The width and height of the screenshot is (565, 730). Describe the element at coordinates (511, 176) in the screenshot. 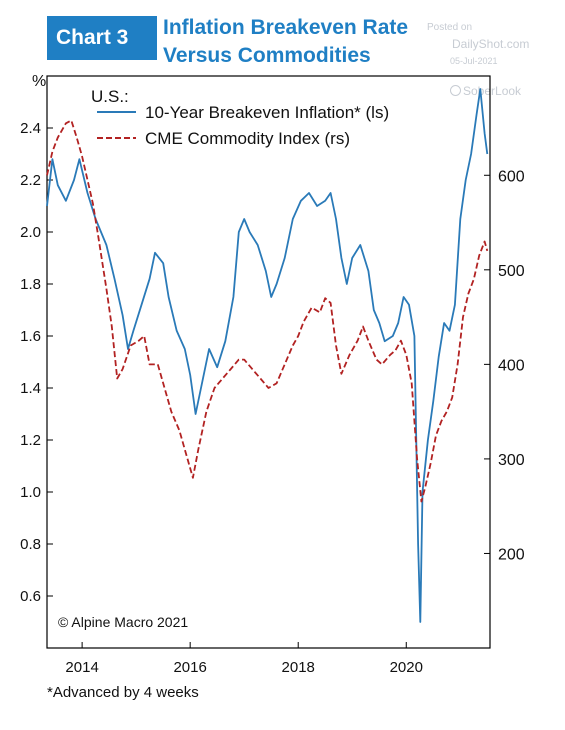

I see `right-axis-tick-label: 600` at that location.